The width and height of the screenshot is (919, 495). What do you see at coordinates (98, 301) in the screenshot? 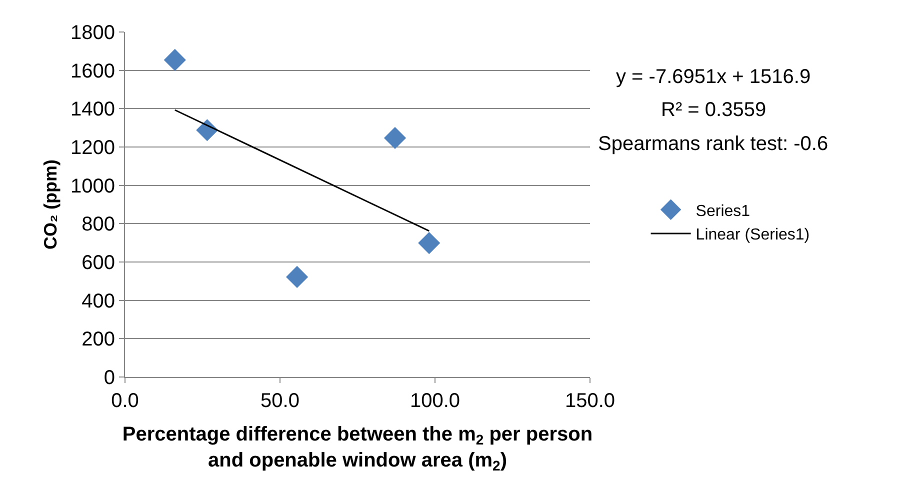
I see `y-tick-label: 400` at bounding box center [98, 301].